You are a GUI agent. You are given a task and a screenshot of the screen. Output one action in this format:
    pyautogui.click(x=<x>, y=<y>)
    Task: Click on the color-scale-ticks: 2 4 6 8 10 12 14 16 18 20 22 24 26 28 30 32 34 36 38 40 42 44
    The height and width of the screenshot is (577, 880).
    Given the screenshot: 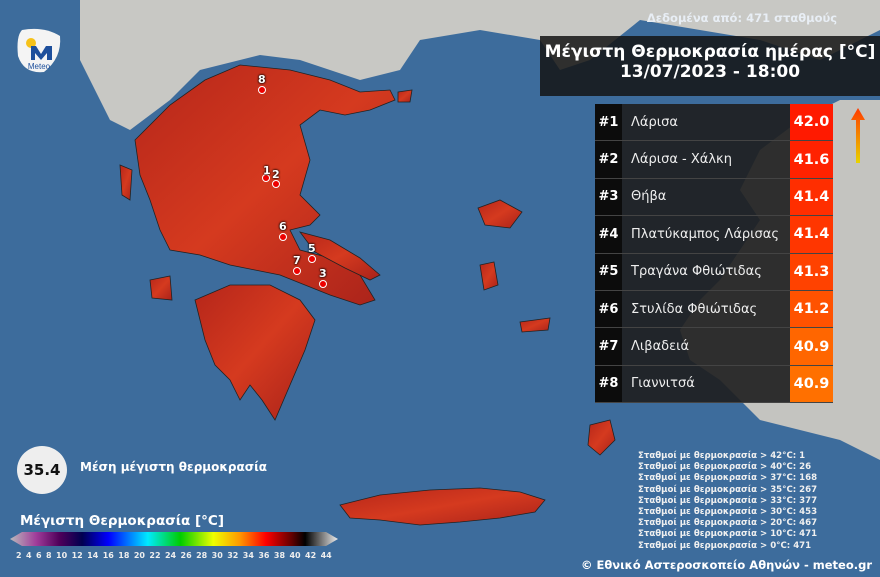 What is the action you would take?
    pyautogui.click(x=174, y=555)
    